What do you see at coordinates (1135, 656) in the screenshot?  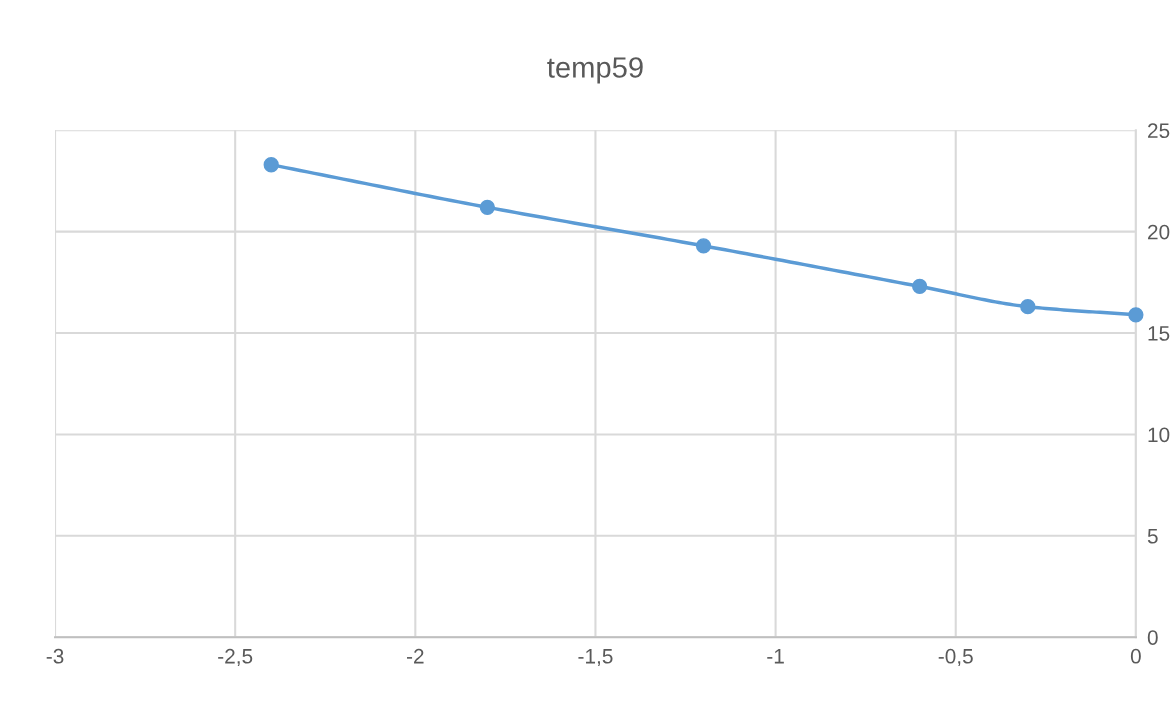 I see `x-tick-label: 0` at bounding box center [1135, 656].